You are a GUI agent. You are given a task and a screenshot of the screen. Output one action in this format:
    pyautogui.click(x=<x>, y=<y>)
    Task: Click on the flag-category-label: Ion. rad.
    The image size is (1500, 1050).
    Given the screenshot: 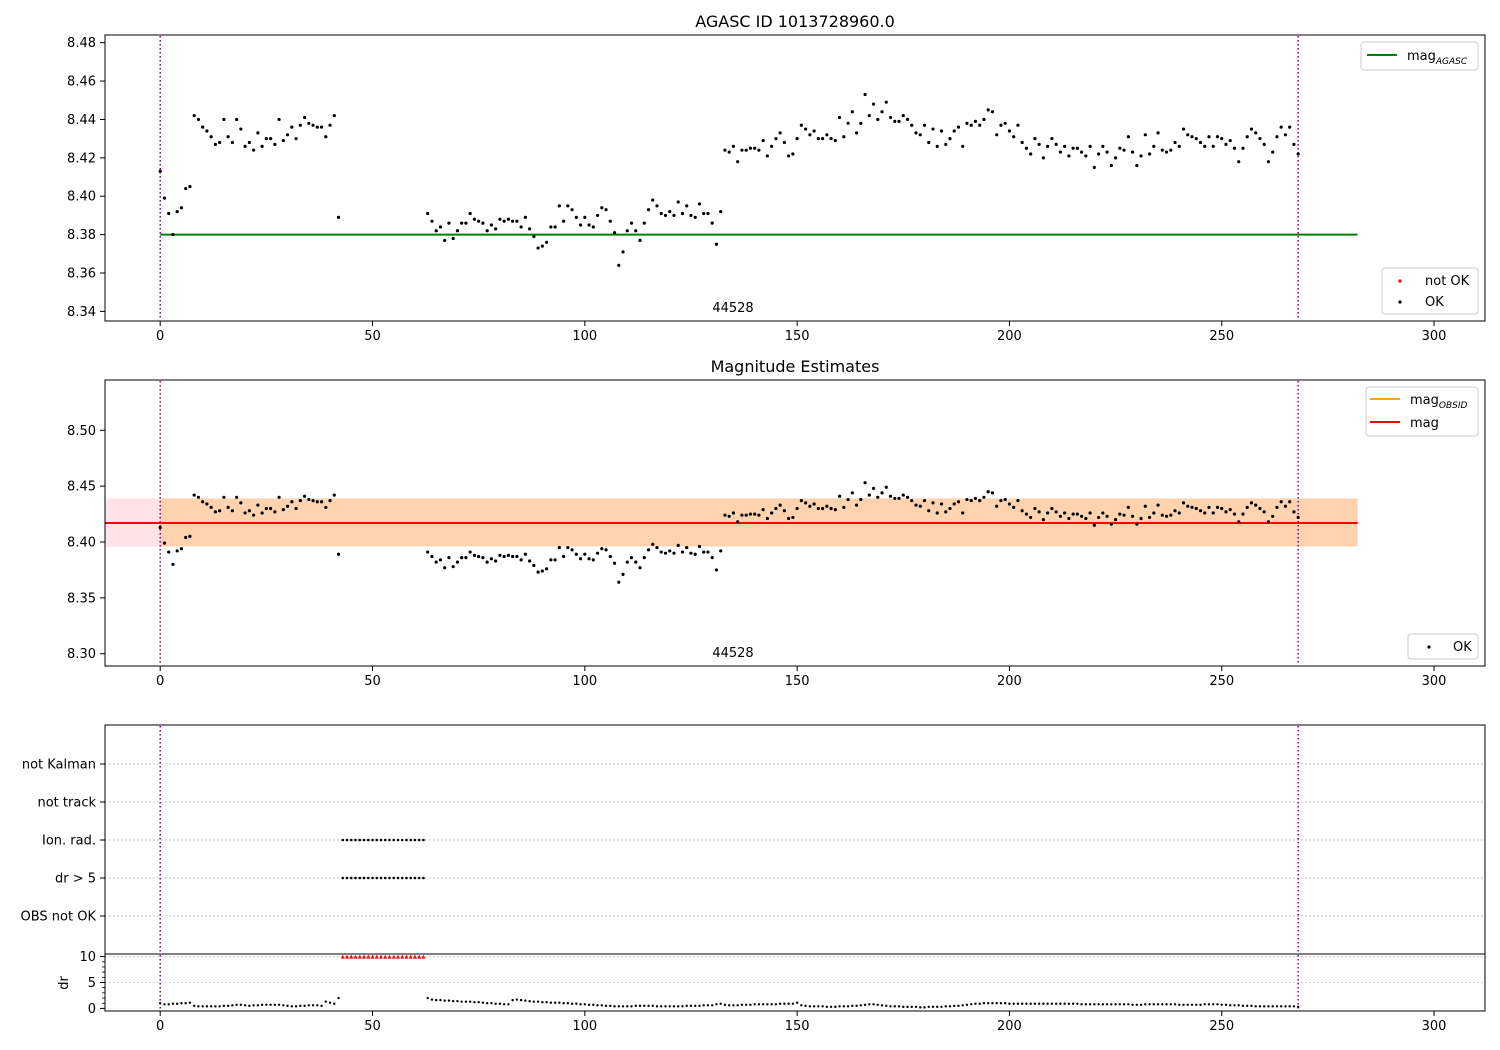 What is the action you would take?
    pyautogui.click(x=69, y=841)
    